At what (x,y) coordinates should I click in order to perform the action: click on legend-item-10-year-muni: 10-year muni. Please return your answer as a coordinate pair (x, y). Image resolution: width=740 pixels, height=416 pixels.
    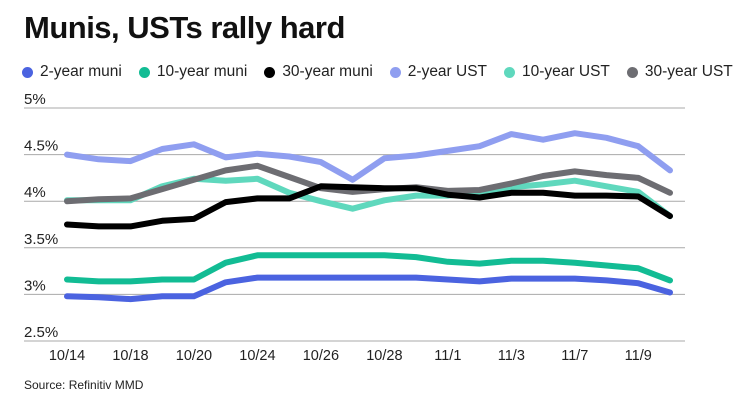
    Looking at the image, I should click on (193, 72).